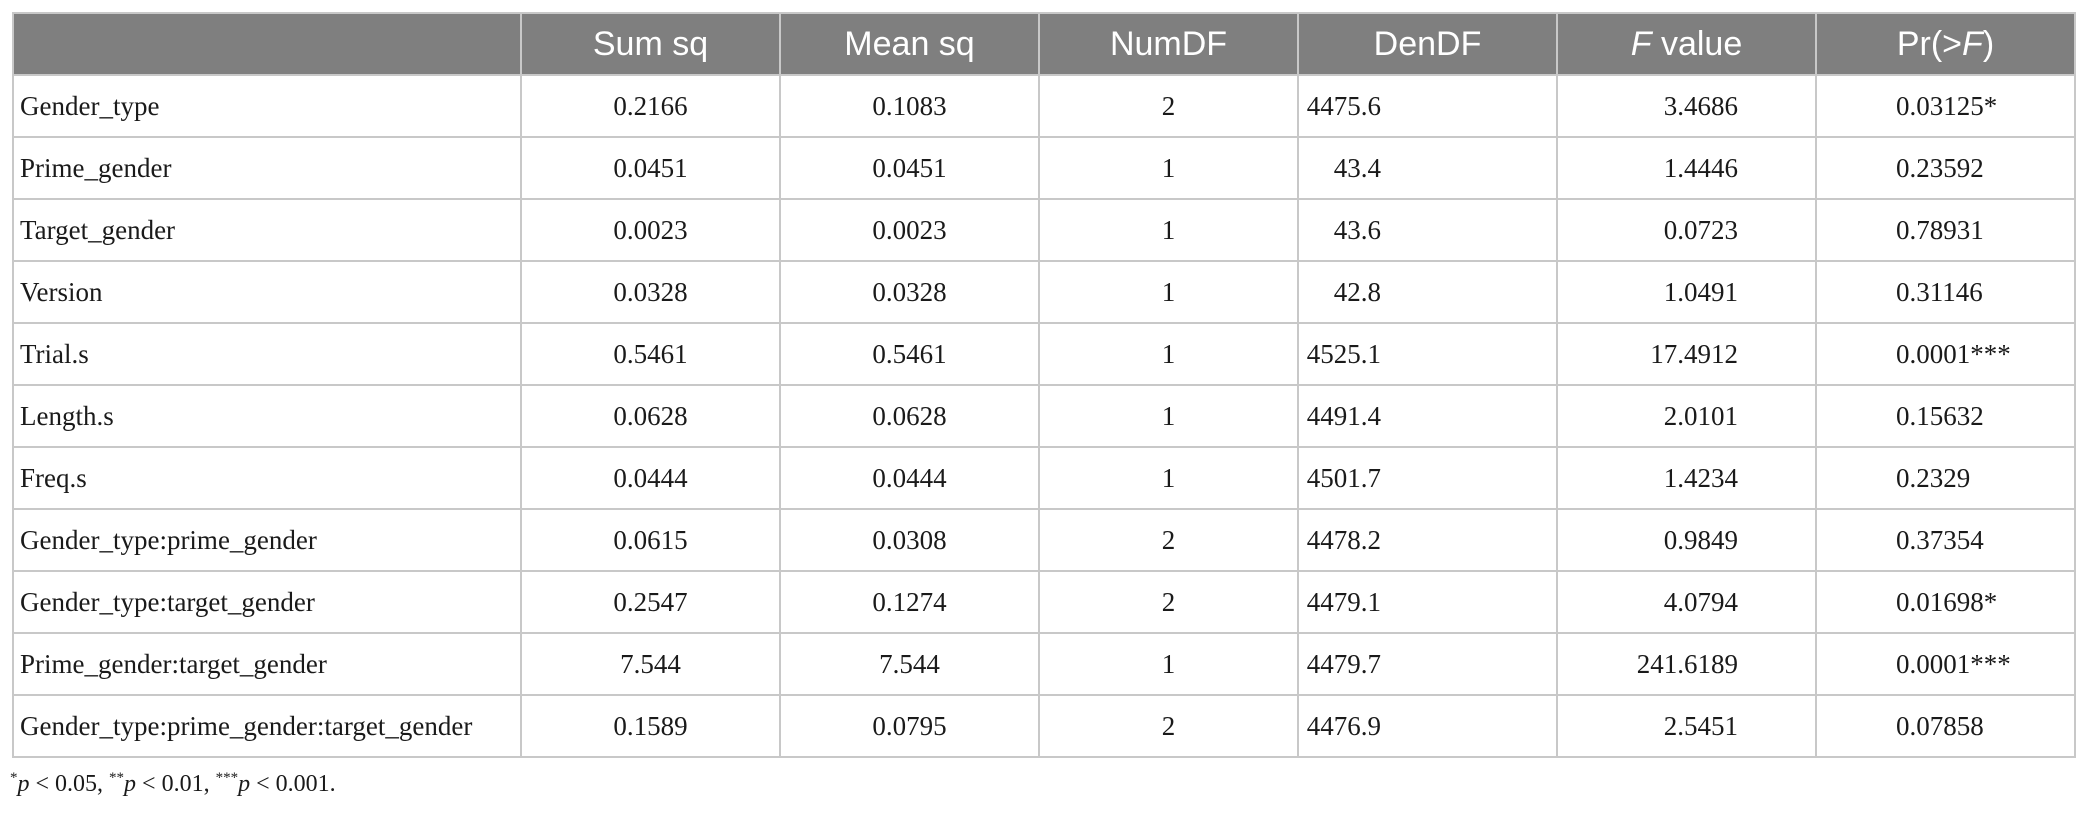 This screenshot has height=818, width=2085. What do you see at coordinates (1686, 478) in the screenshot?
I see `cell-f-value: 1.4234` at bounding box center [1686, 478].